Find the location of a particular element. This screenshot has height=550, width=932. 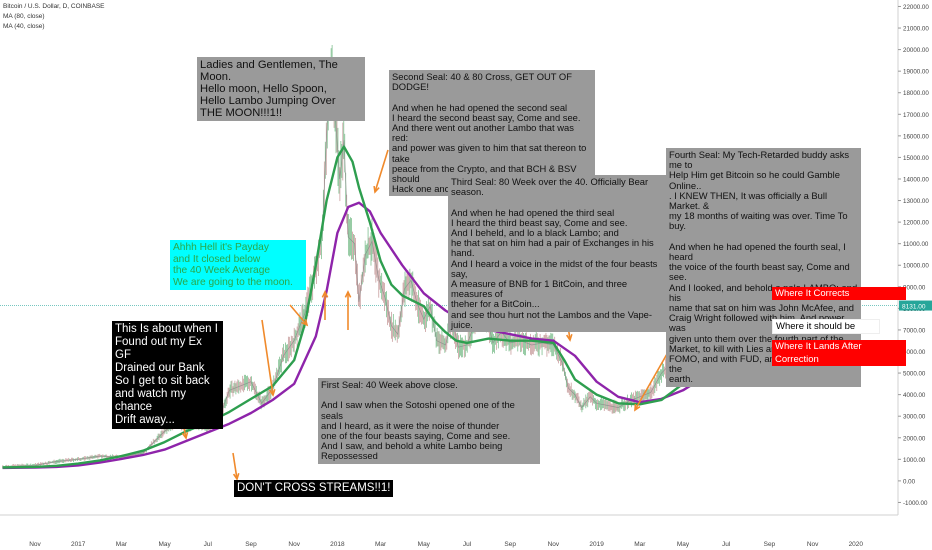

y-tick-label: 6000.00 is located at coordinates (914, 352).